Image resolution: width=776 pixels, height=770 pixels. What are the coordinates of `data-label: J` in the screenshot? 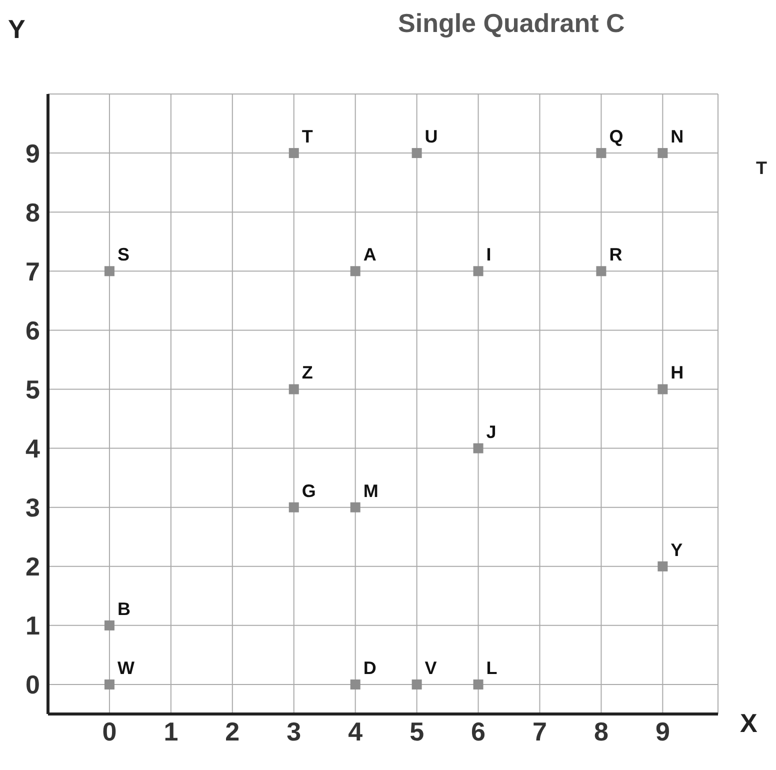 It's located at (491, 432).